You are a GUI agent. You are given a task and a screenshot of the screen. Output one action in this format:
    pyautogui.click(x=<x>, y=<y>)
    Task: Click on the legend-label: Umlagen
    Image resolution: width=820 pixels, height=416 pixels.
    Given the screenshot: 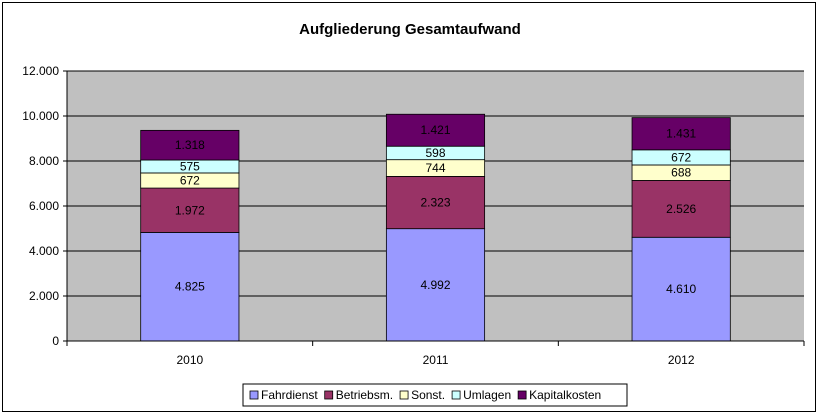 What is the action you would take?
    pyautogui.click(x=487, y=395)
    